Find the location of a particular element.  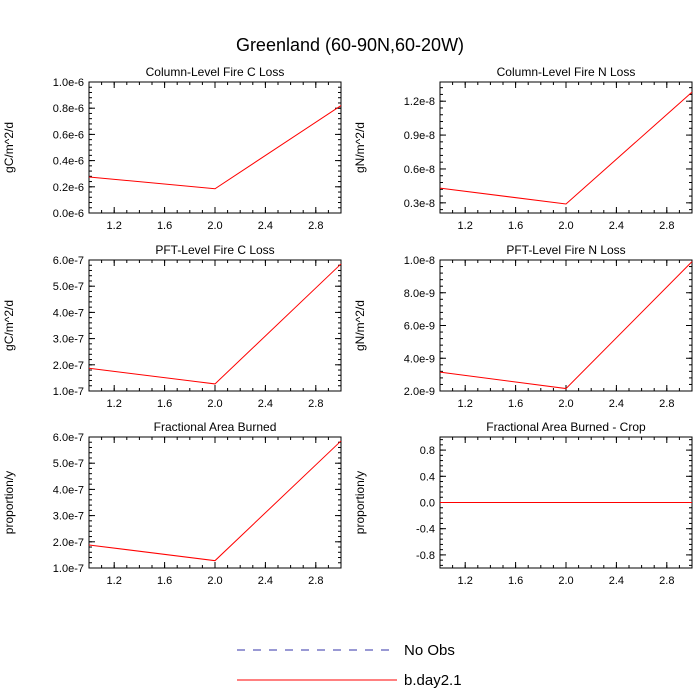

y-tick-label: 0.6e-8 is located at coordinates (419, 170).